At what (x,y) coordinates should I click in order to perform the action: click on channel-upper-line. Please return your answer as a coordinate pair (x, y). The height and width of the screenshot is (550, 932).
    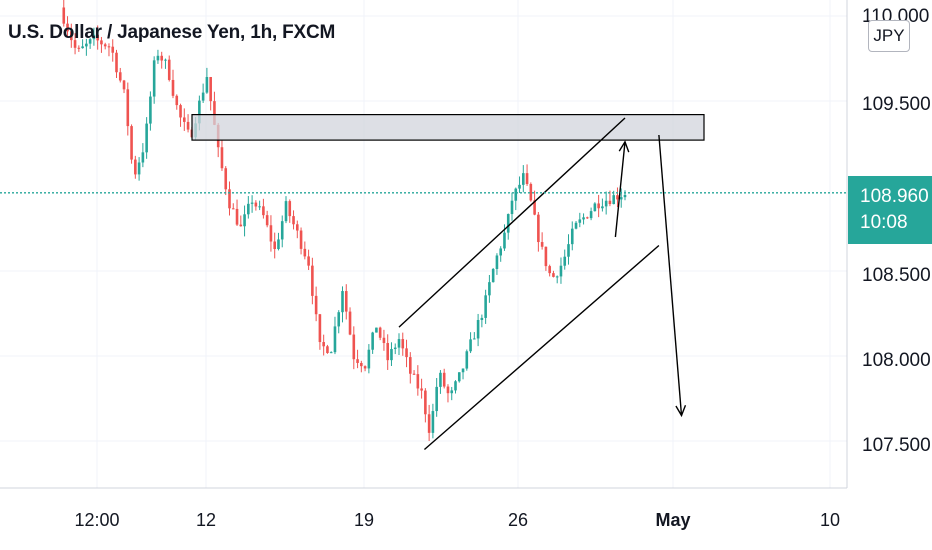
    Looking at the image, I should click on (512, 222).